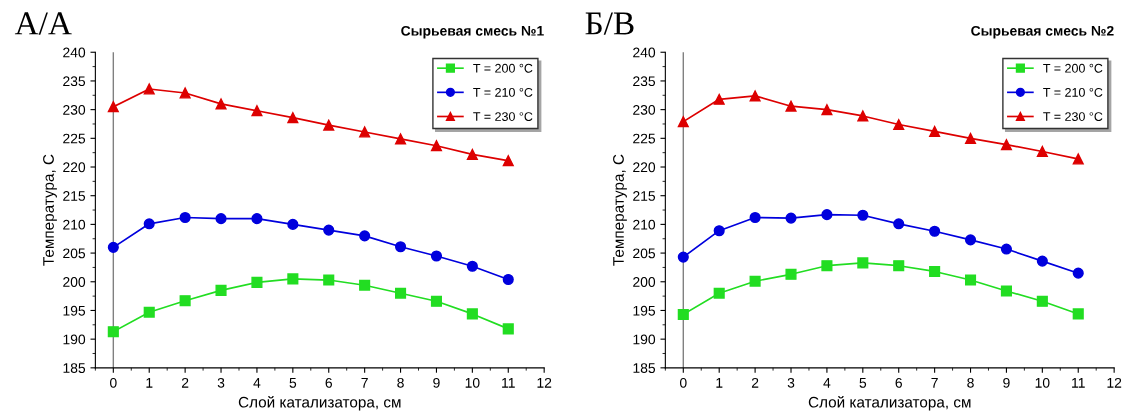 This screenshot has width=1122, height=418. What do you see at coordinates (74, 52) in the screenshot?
I see `y-tick-label: 240` at bounding box center [74, 52].